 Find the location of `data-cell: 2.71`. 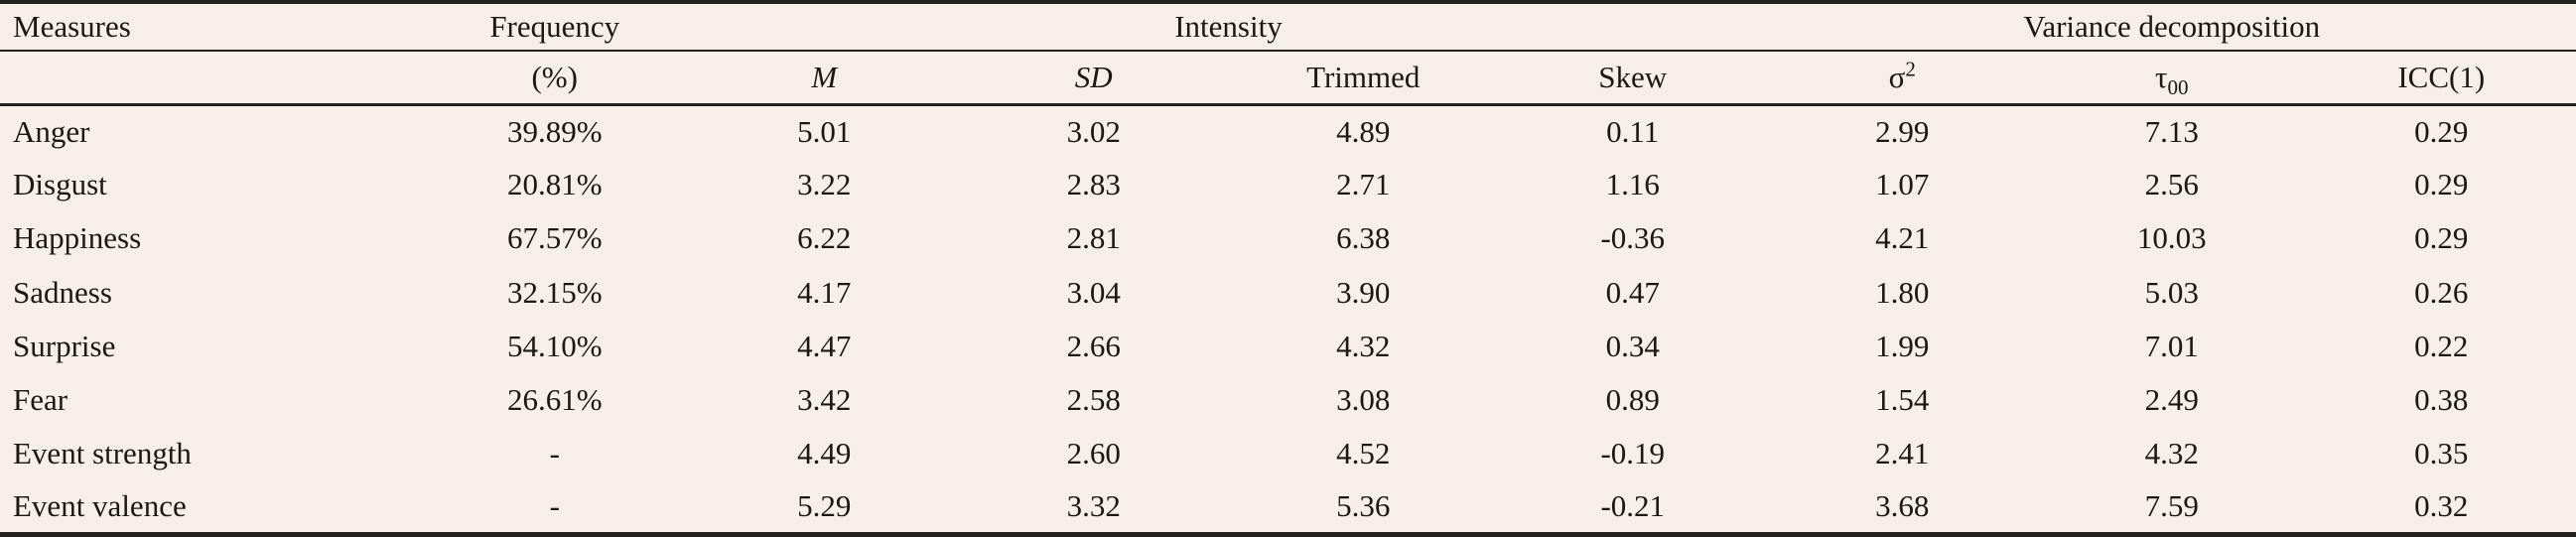

data-cell: 2.71 is located at coordinates (1363, 184).